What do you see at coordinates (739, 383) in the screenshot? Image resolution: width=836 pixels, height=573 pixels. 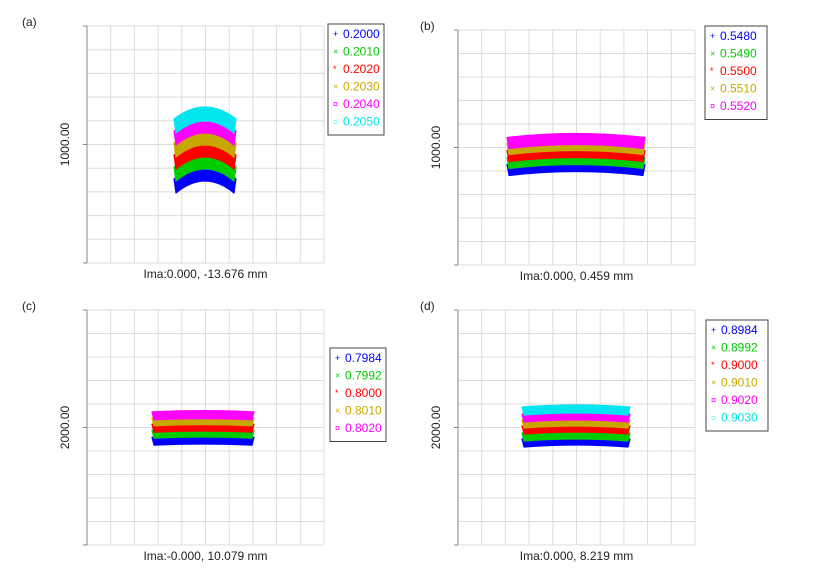 I see `legend-entry: 0.9010` at bounding box center [739, 383].